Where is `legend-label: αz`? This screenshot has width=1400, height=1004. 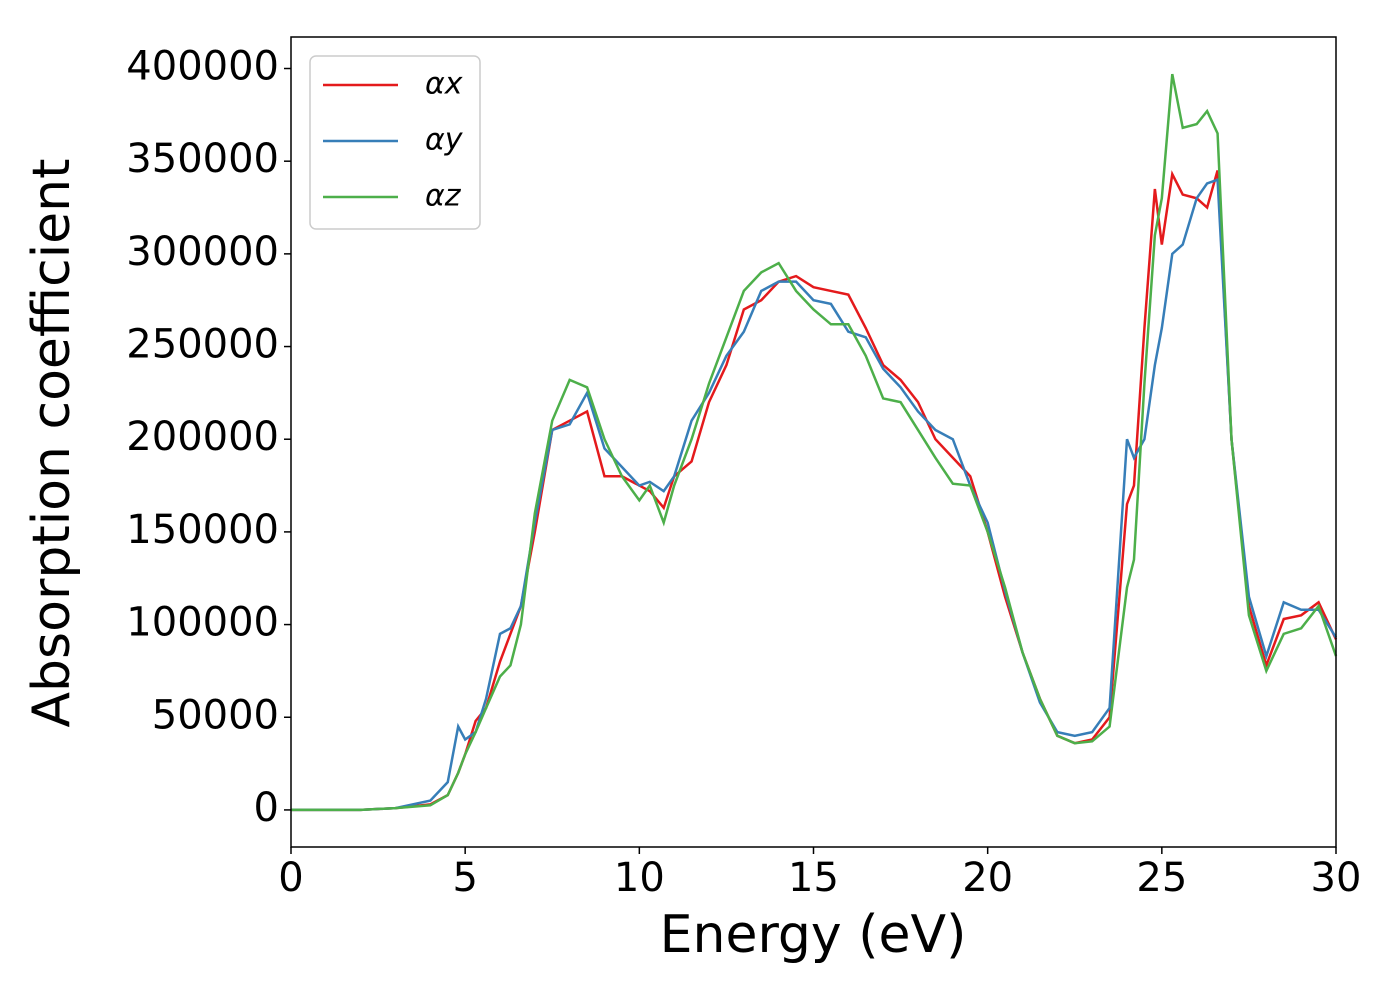 legend-label: αz is located at coordinates (443, 196).